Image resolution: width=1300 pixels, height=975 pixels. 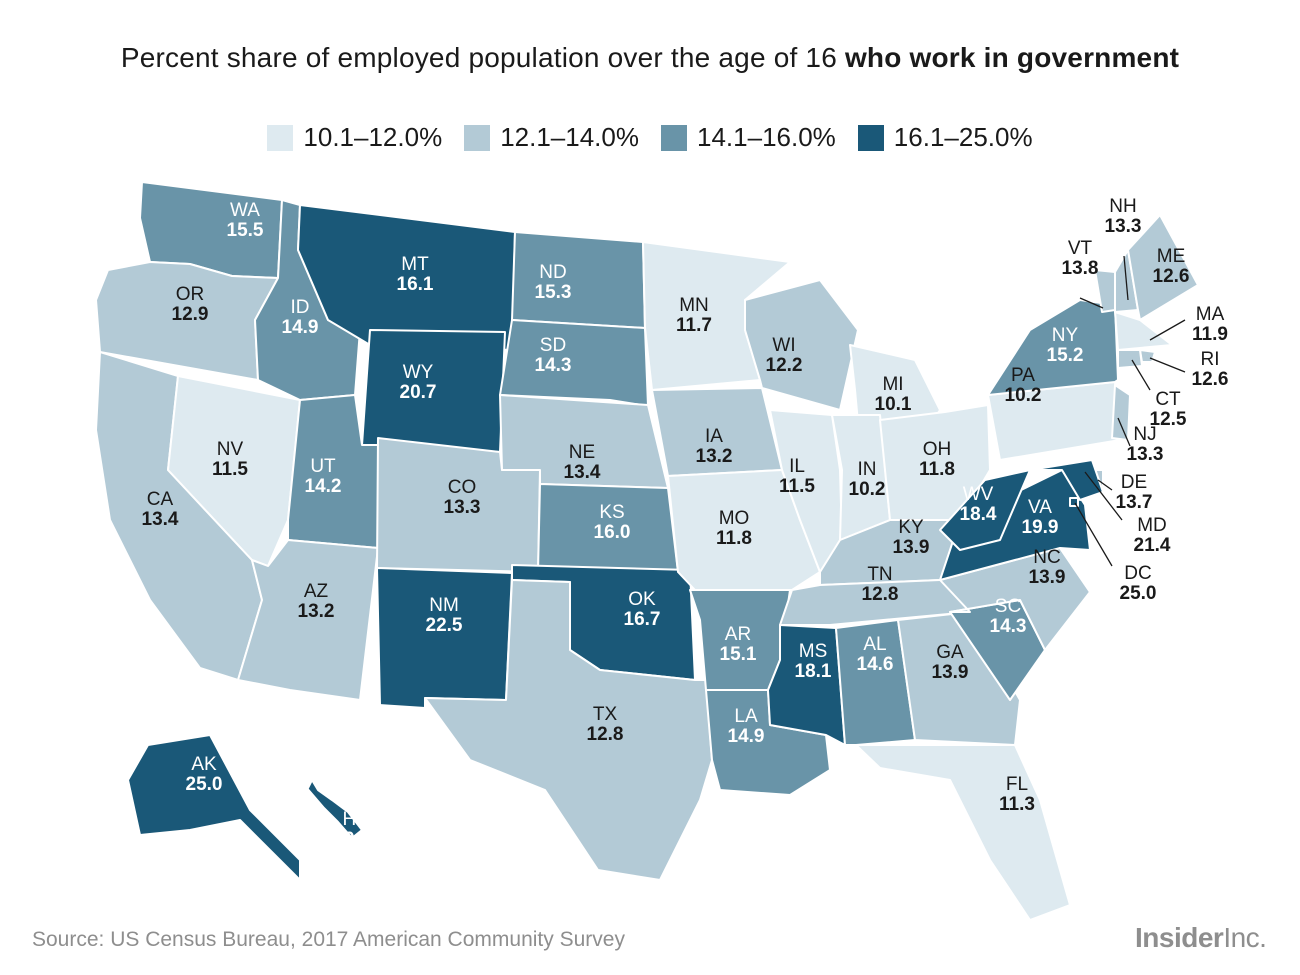 What do you see at coordinates (1144, 434) in the screenshot?
I see `state-abbr-nj: NJ` at bounding box center [1144, 434].